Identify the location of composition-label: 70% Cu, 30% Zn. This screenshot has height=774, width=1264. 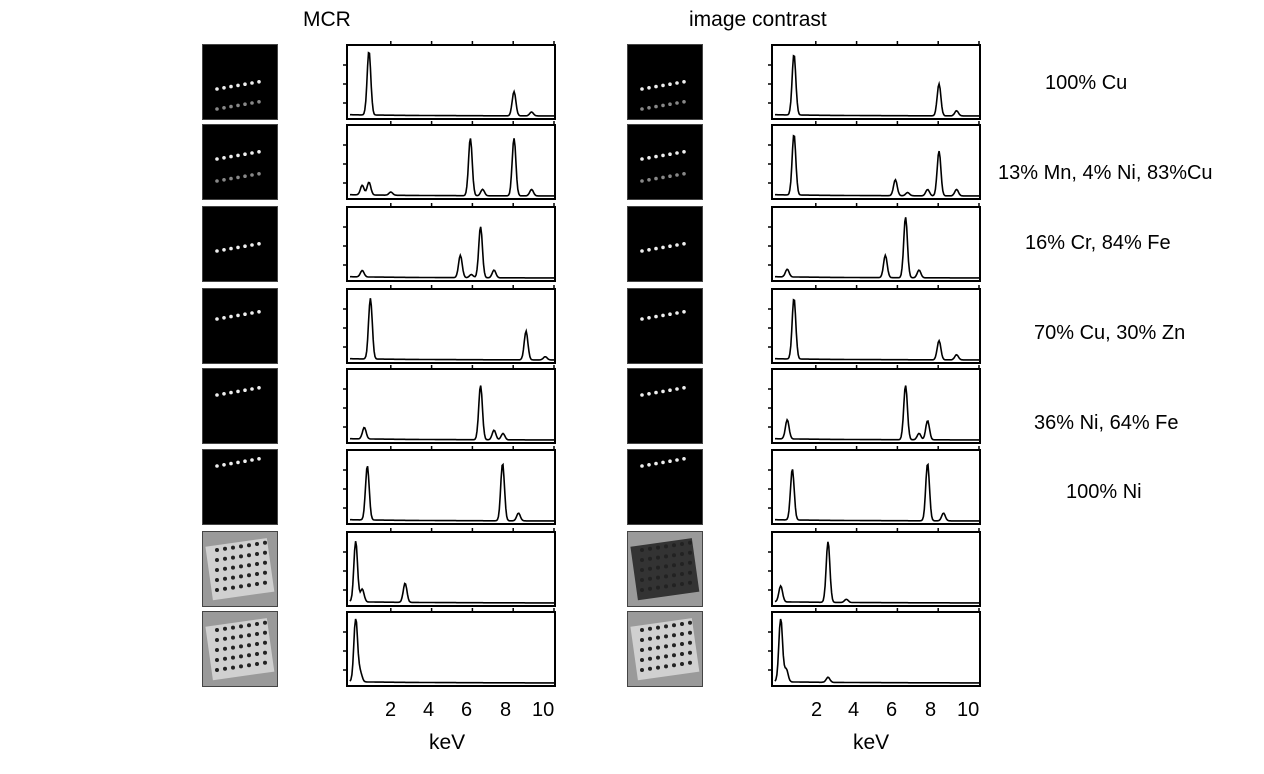
(1110, 333).